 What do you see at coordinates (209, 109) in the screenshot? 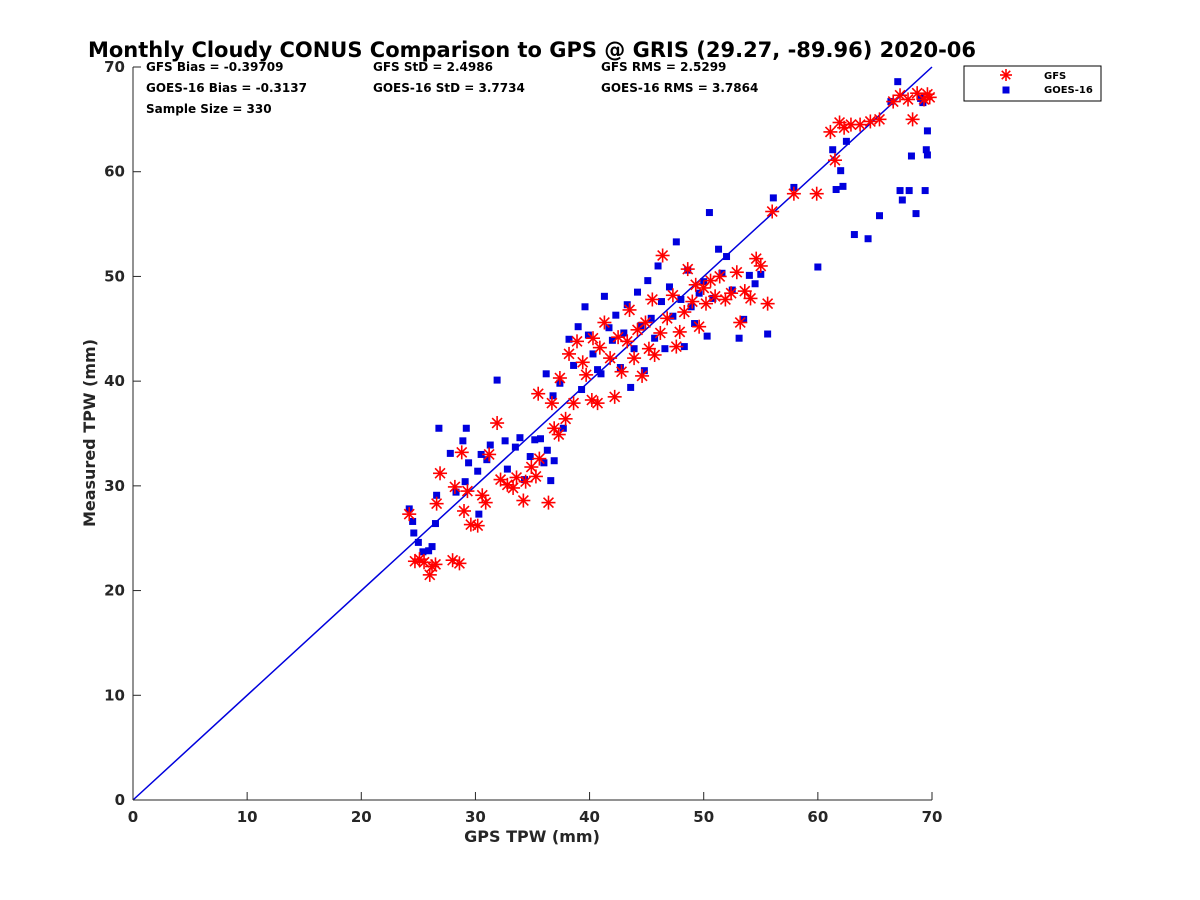
I see `stat-sample-size: Sample Size = 330` at bounding box center [209, 109].